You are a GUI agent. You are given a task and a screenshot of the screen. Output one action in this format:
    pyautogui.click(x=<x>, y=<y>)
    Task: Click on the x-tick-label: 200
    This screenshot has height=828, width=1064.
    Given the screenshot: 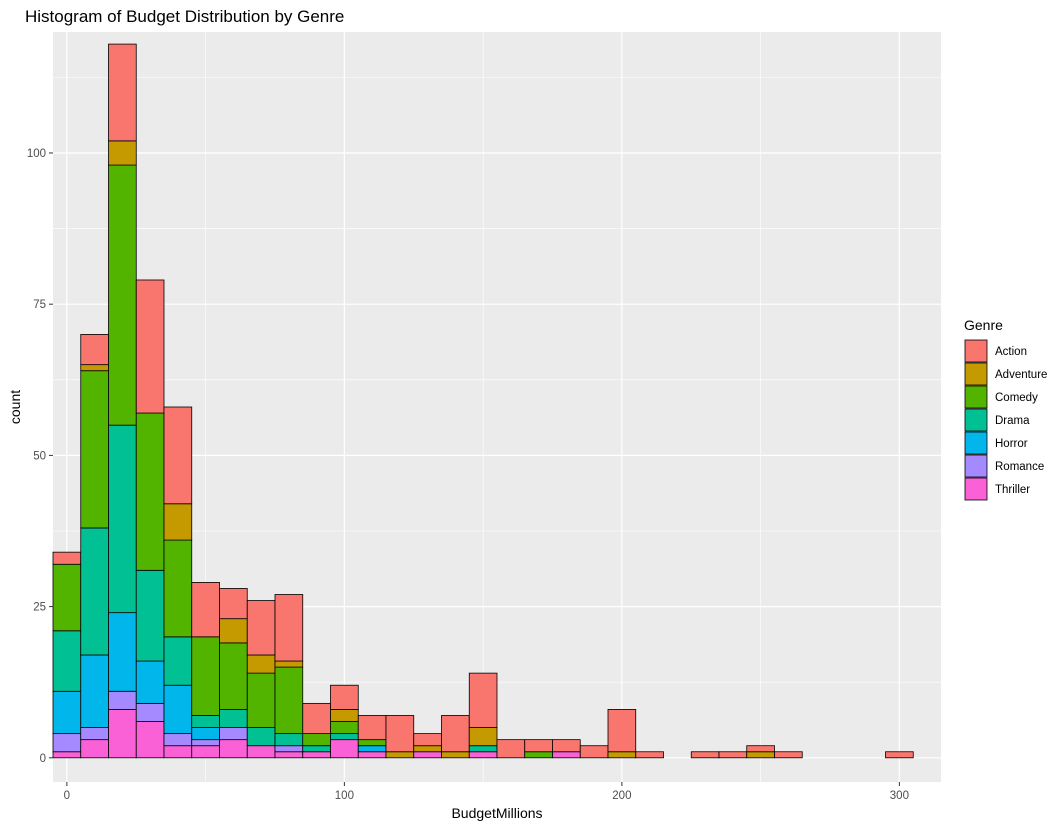 What is the action you would take?
    pyautogui.click(x=621, y=796)
    